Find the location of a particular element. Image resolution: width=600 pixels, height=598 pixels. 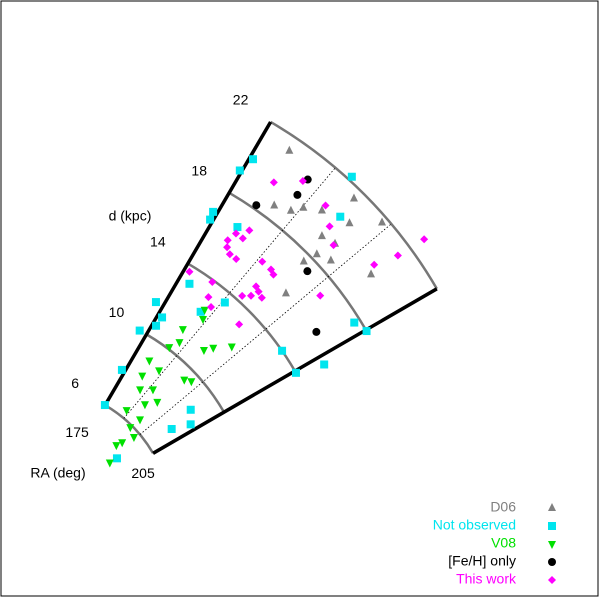

legend: D06 Not observed V08 [Fe/H] only This work is located at coordinates (494, 543).